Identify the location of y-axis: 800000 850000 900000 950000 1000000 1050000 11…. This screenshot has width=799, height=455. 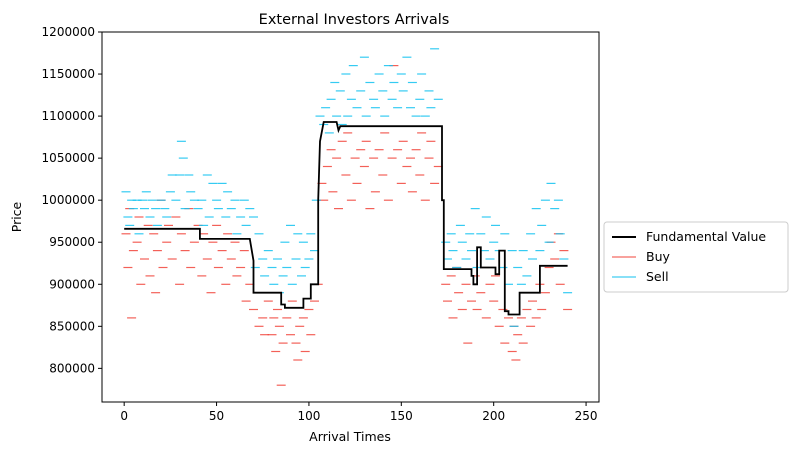
(72, 200).